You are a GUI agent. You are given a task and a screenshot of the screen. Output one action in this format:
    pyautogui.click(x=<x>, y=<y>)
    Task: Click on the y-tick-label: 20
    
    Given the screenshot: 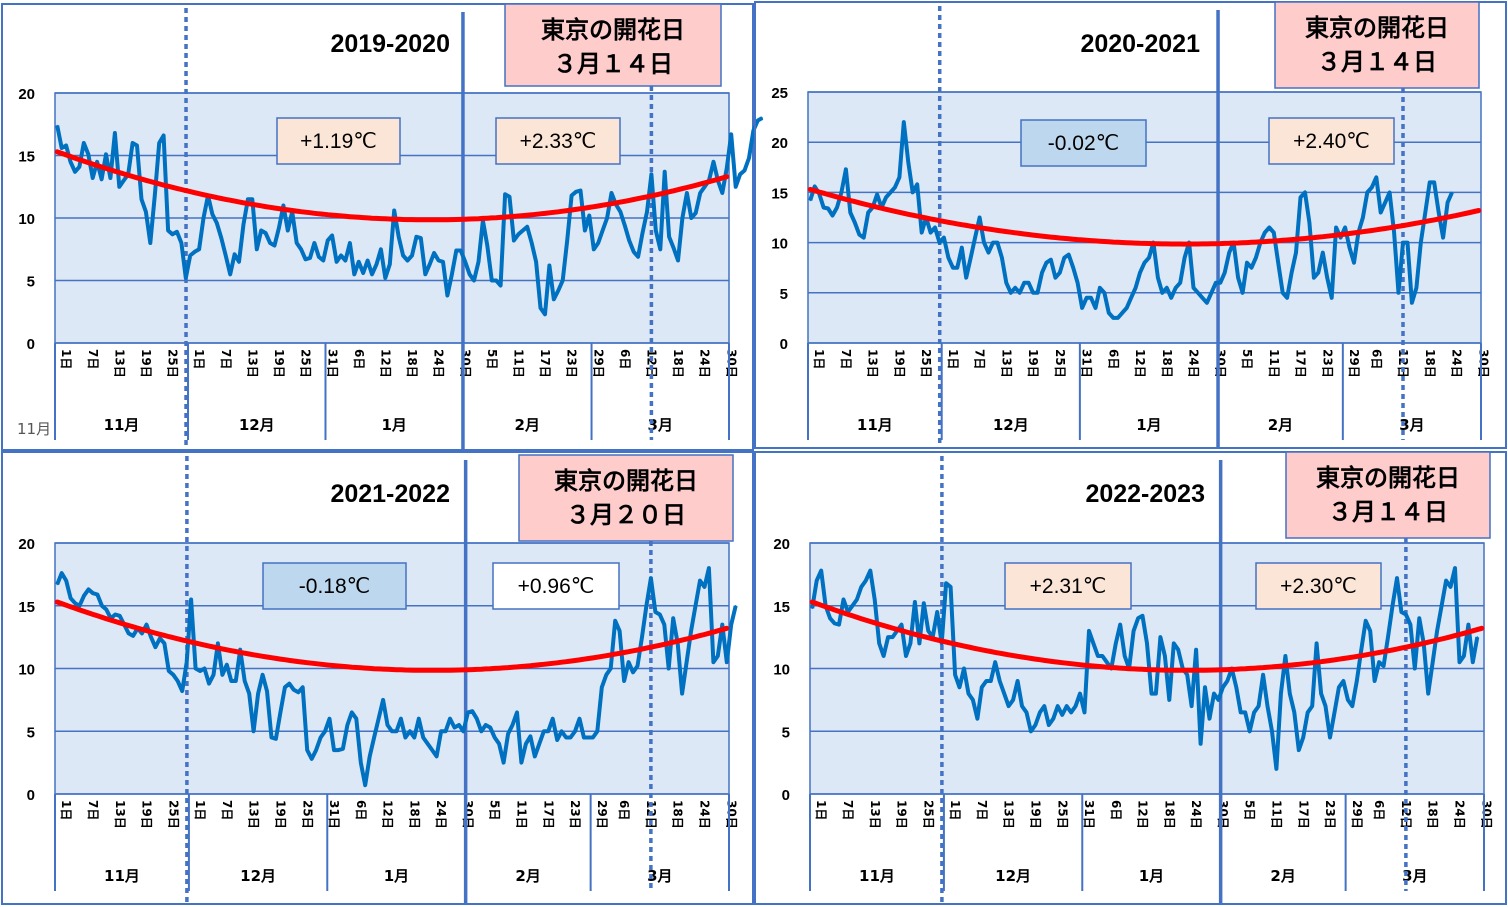 What is the action you would take?
    pyautogui.click(x=26, y=544)
    